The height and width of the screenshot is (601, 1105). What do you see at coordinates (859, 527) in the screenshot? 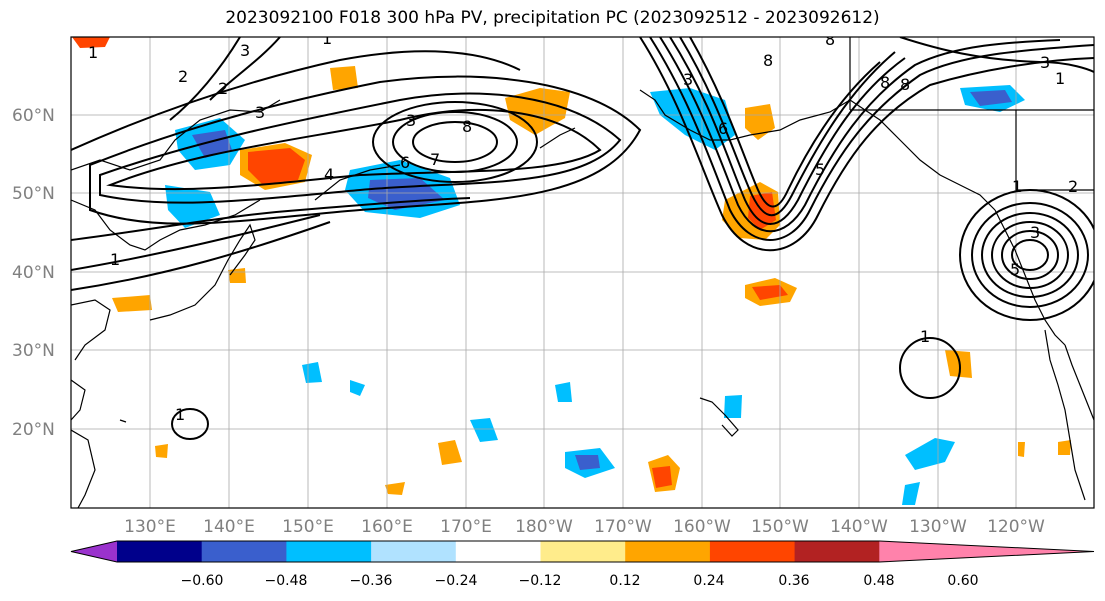
I see `lon-label: 140°W` at bounding box center [859, 527].